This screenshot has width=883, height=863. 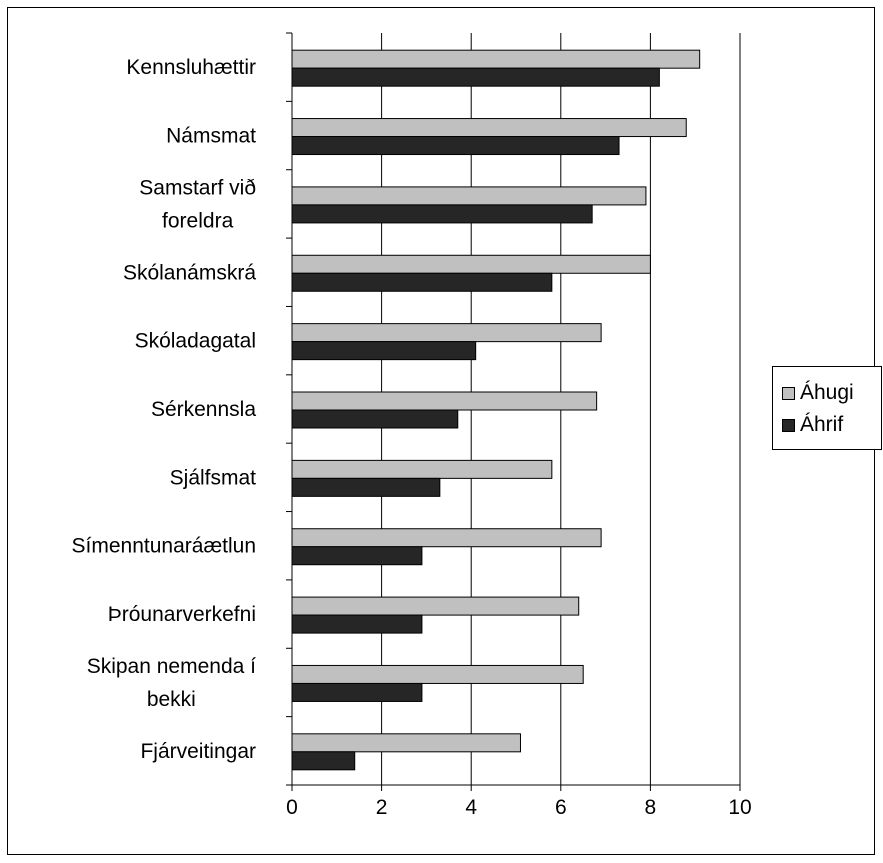 I want to click on category-label-line: Símenntunaráætlun, so click(x=164, y=546).